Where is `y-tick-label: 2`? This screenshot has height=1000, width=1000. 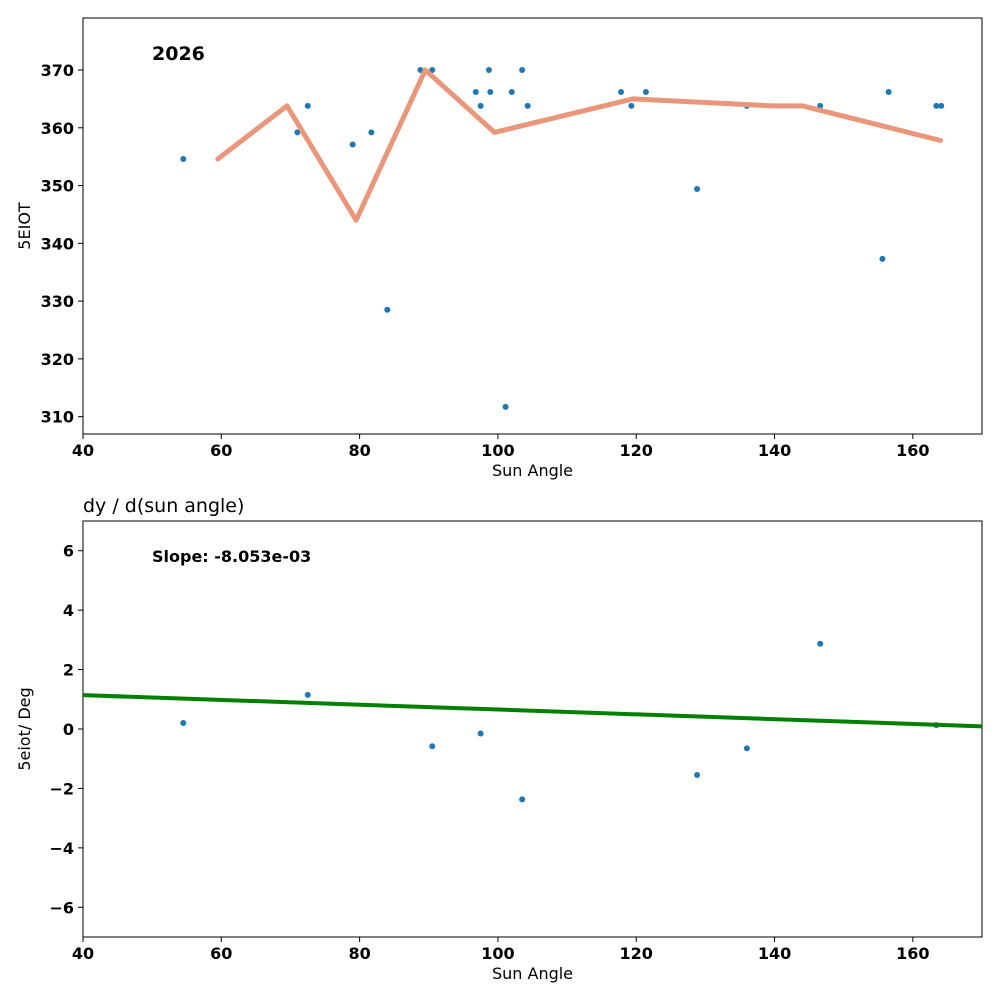
y-tick-label: 2 is located at coordinates (68, 670).